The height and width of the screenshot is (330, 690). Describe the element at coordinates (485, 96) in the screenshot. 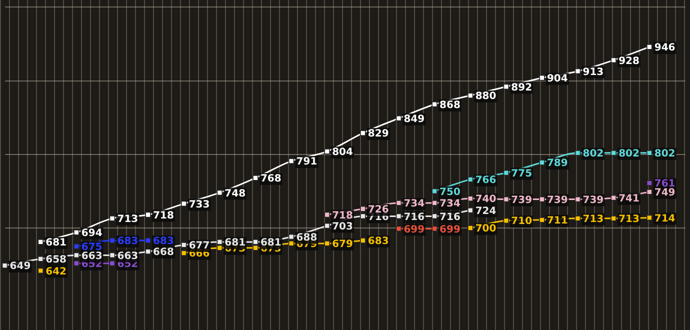

I see `data-label: 880` at that location.